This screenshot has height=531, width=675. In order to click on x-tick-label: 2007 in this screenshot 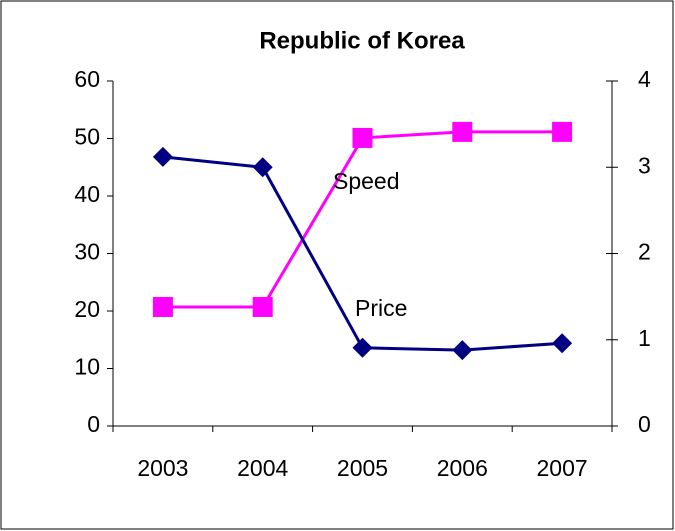, I will do `click(562, 468)`.